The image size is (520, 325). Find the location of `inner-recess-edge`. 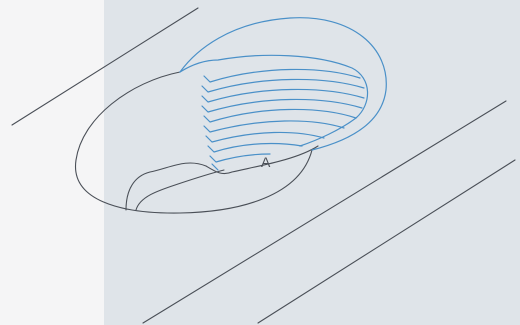

inner-recess-edge is located at coordinates (222, 178).